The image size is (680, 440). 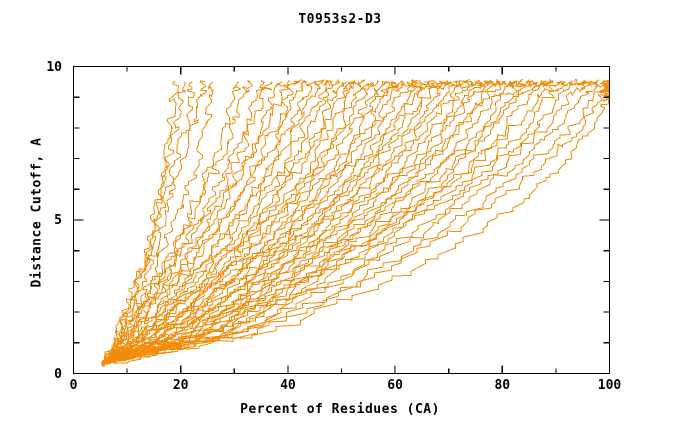 What do you see at coordinates (395, 385) in the screenshot?
I see `x-tick-label: 60` at bounding box center [395, 385].